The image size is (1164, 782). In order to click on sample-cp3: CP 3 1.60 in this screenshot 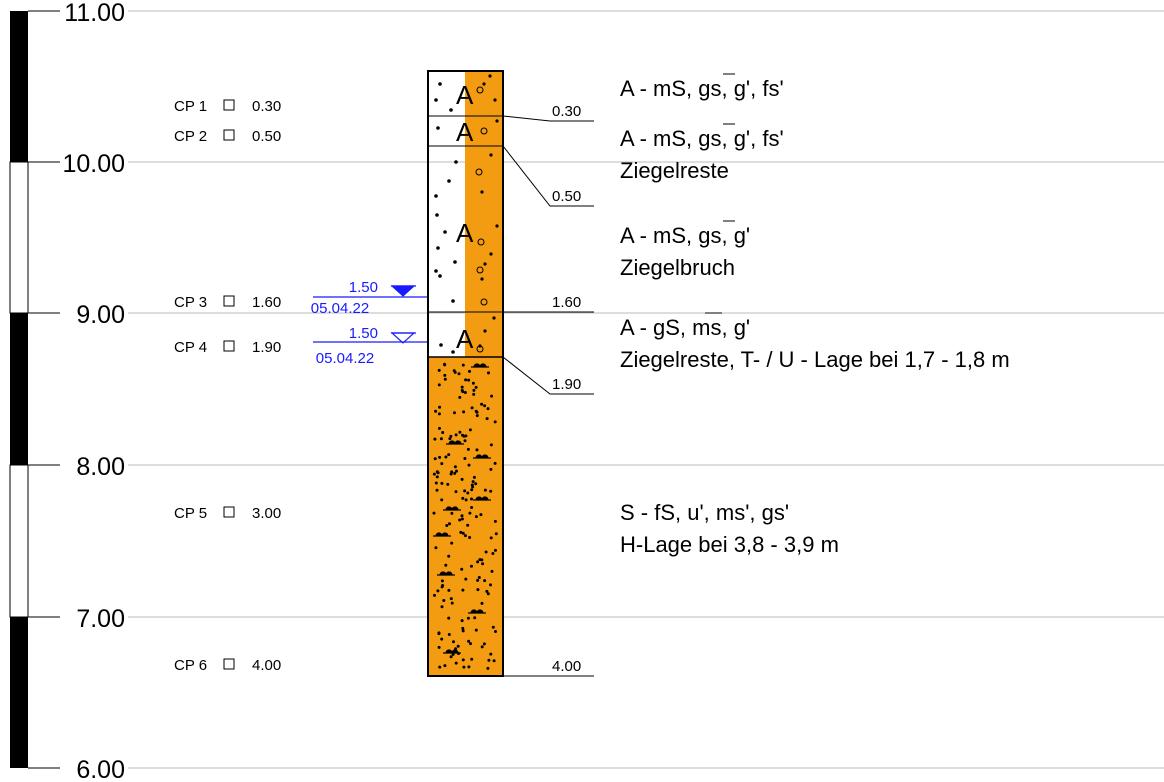, I will do `click(227, 302)`.